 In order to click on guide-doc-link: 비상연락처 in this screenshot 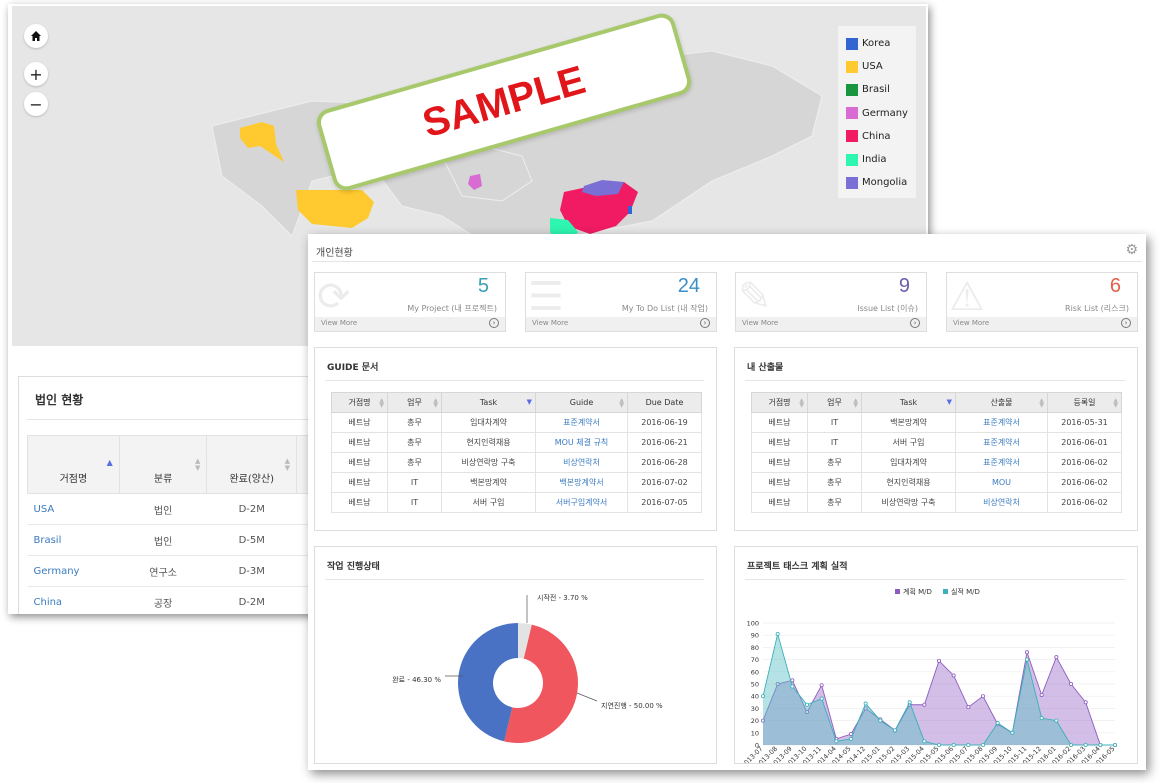, I will do `click(581, 462)`.